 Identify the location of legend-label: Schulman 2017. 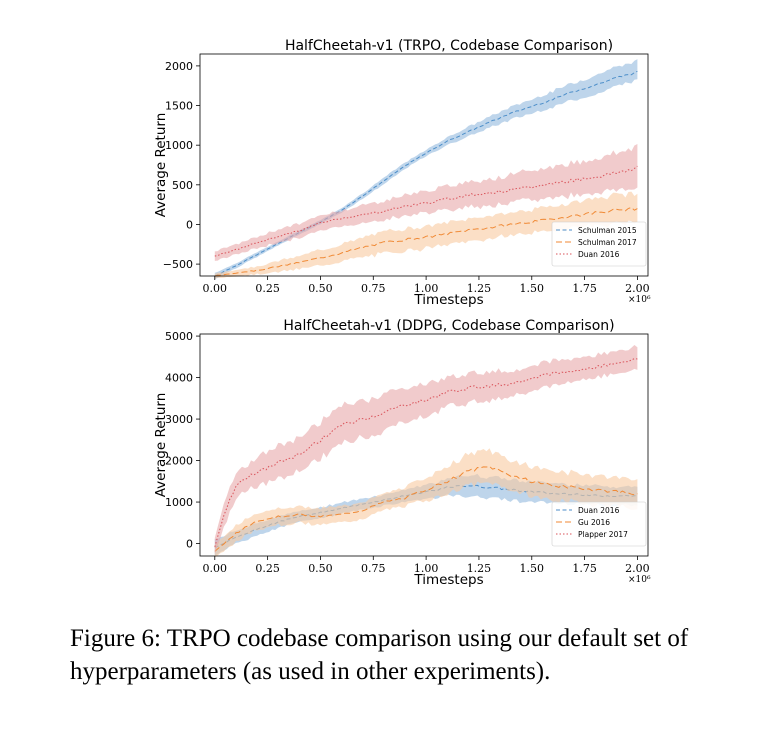
(607, 242).